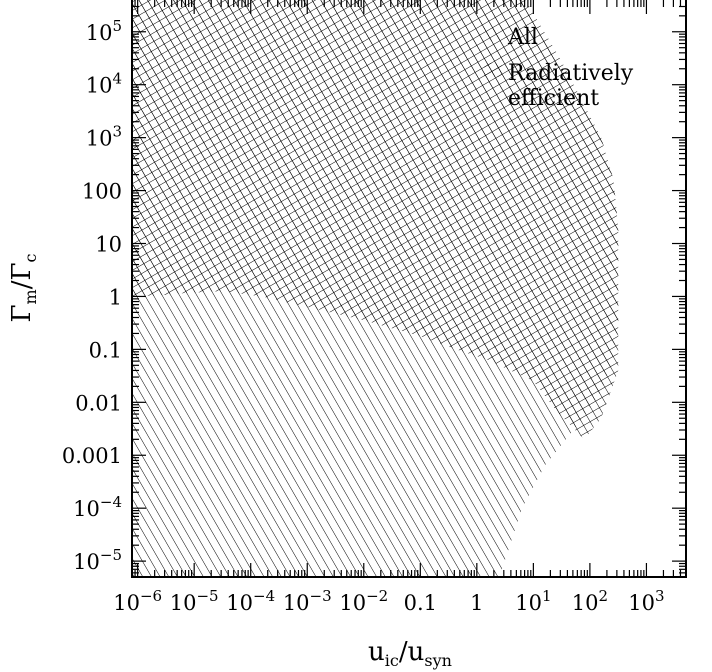 The height and width of the screenshot is (672, 712). Describe the element at coordinates (97, 507) in the screenshot. I see `y-tick-label: 10⁻⁴` at that location.